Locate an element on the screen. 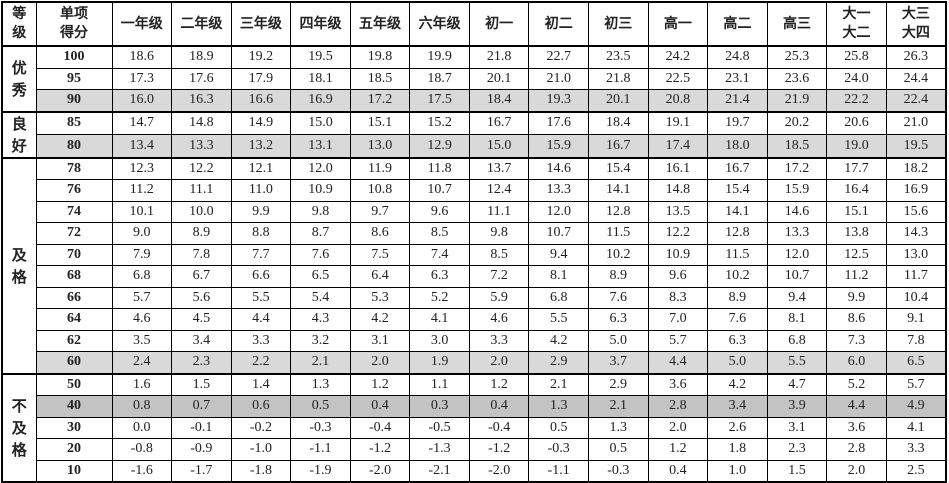 Image resolution: width=949 pixels, height=483 pixels. value-cell: -0.8 is located at coordinates (142, 449).